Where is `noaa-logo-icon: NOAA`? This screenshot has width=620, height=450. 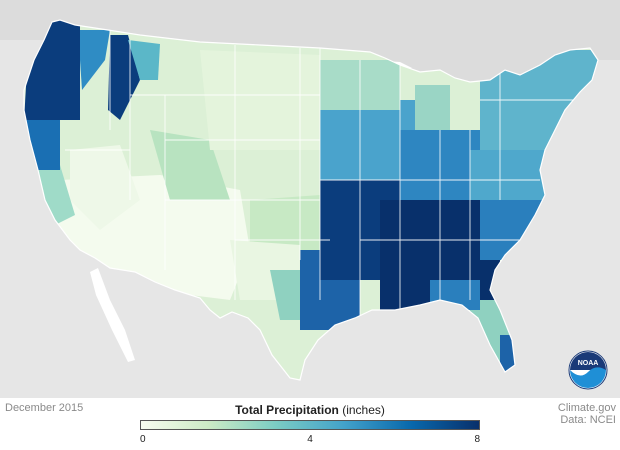
noaa-logo-icon: NOAA is located at coordinates (588, 370).